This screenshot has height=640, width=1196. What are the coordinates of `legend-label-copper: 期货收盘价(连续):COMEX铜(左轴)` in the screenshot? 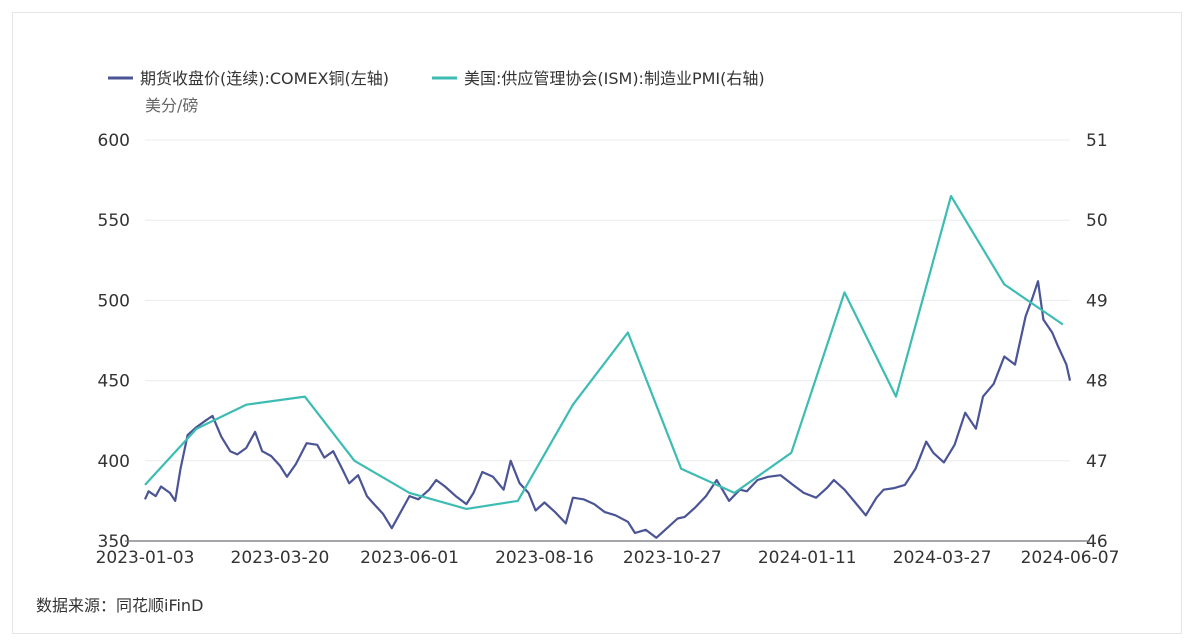 It's located at (264, 78).